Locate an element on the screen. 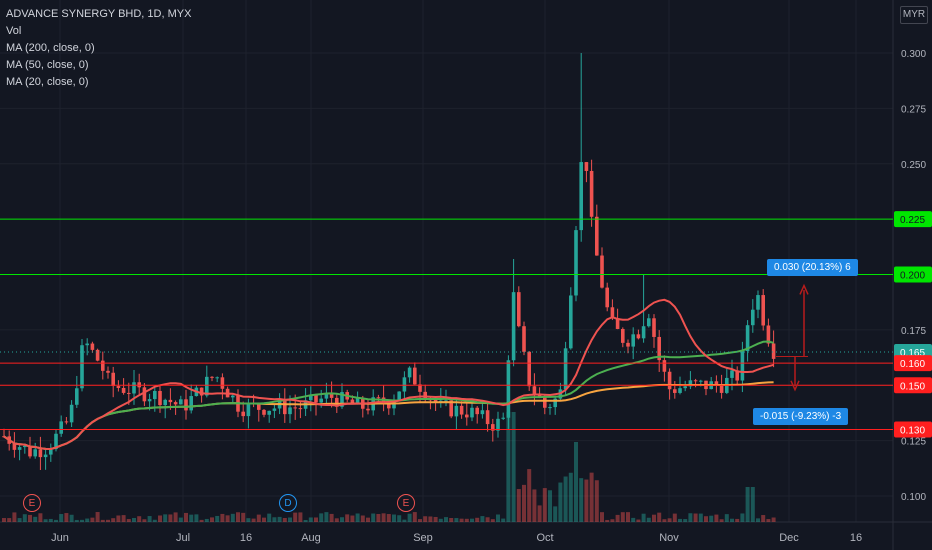  indicator-ma50: MA (50, close, 0) is located at coordinates (47, 65).